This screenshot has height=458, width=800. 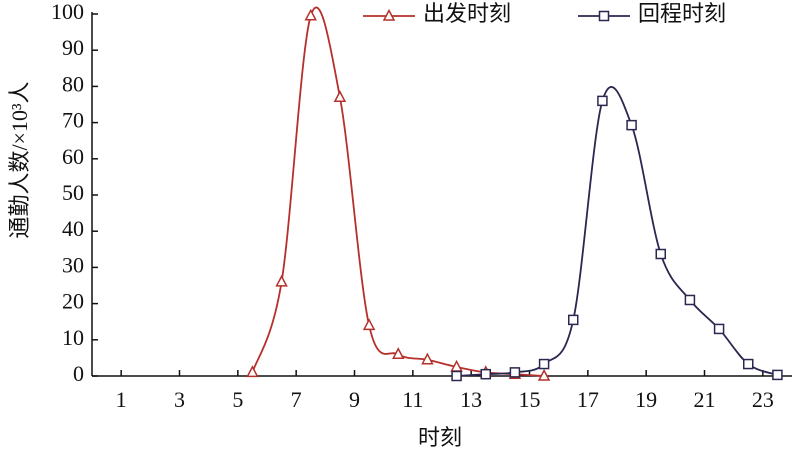 What do you see at coordinates (682, 13) in the screenshot?
I see `legend-label: 回程时刻` at bounding box center [682, 13].